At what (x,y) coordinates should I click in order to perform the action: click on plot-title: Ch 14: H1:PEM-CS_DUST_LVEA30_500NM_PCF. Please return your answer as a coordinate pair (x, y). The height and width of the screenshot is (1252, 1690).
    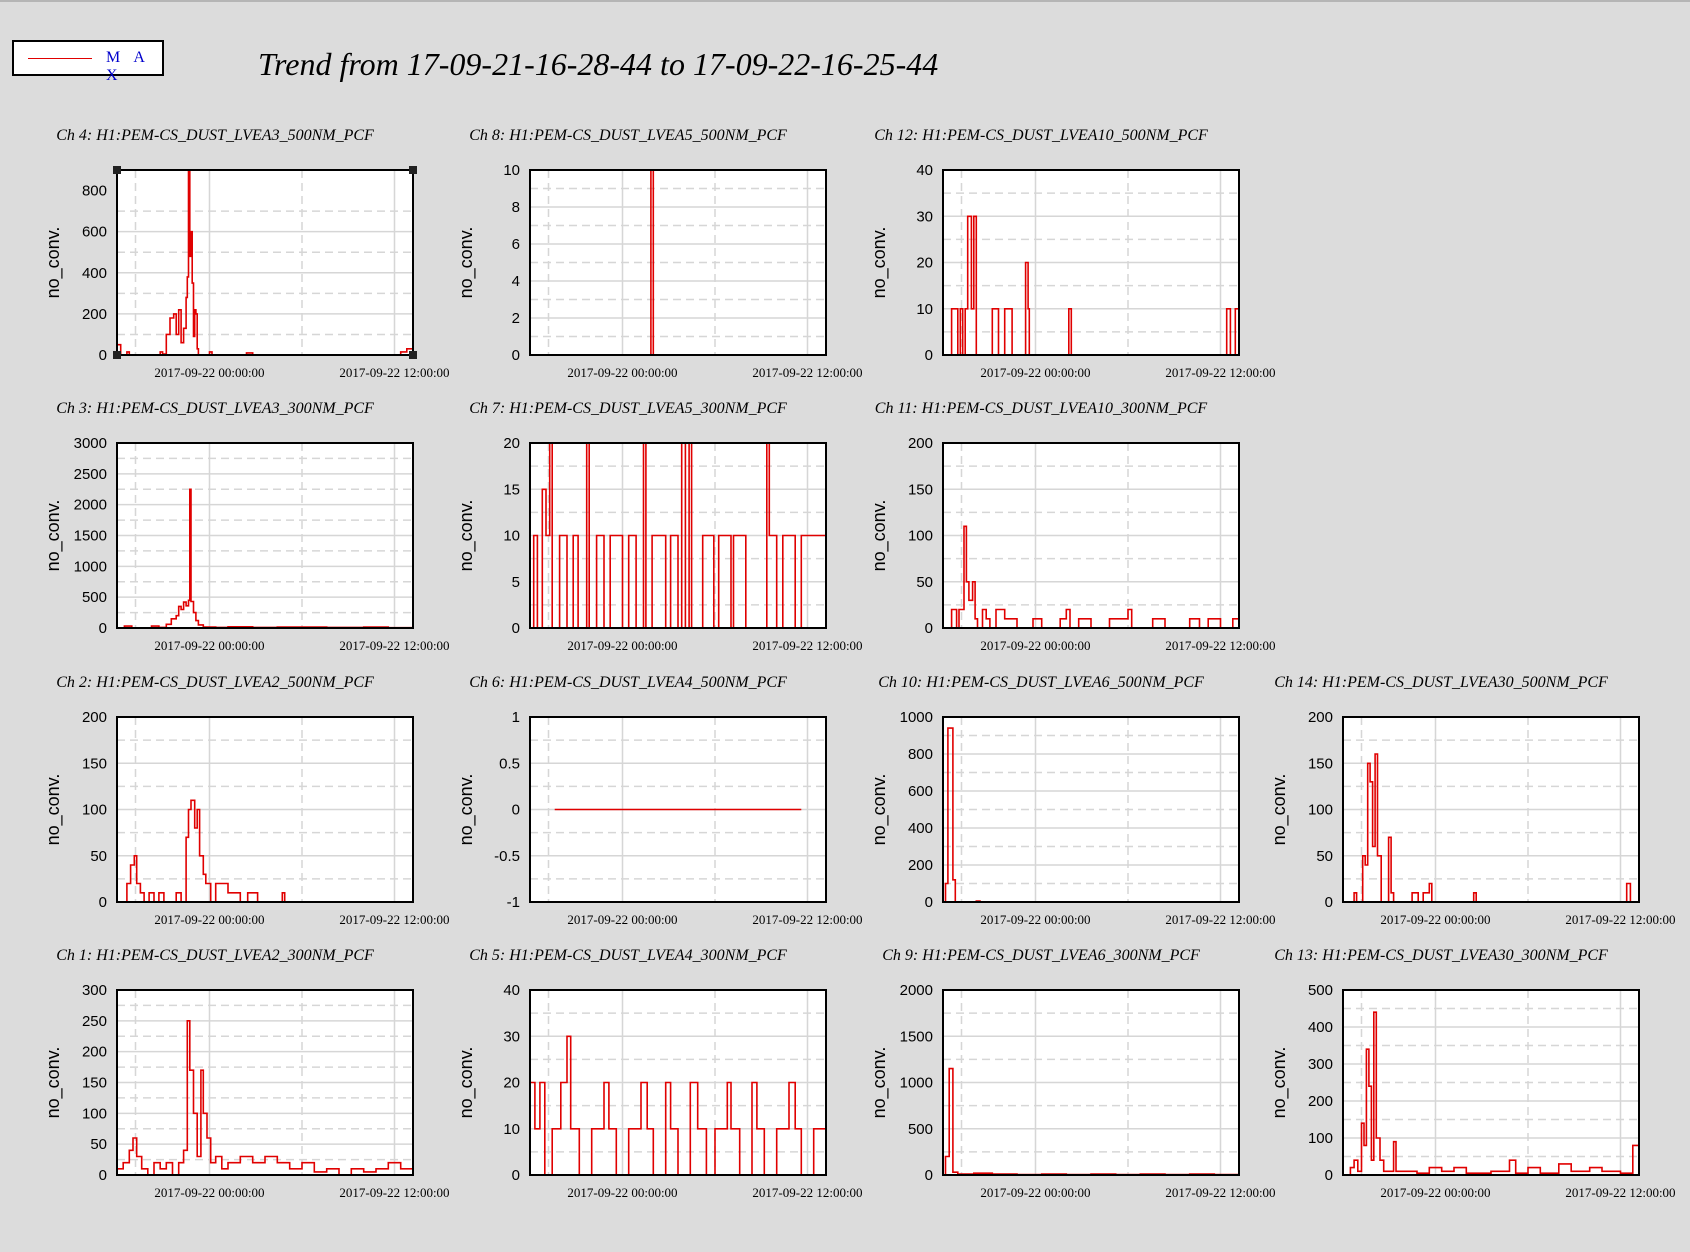
    Looking at the image, I should click on (1441, 682).